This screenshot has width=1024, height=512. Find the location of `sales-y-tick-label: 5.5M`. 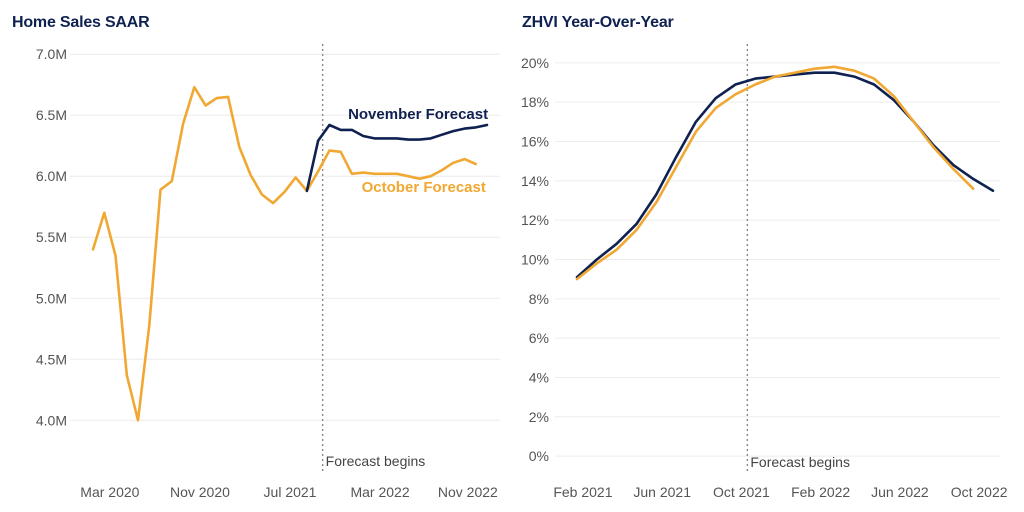

sales-y-tick-label: 5.5M is located at coordinates (51, 237).